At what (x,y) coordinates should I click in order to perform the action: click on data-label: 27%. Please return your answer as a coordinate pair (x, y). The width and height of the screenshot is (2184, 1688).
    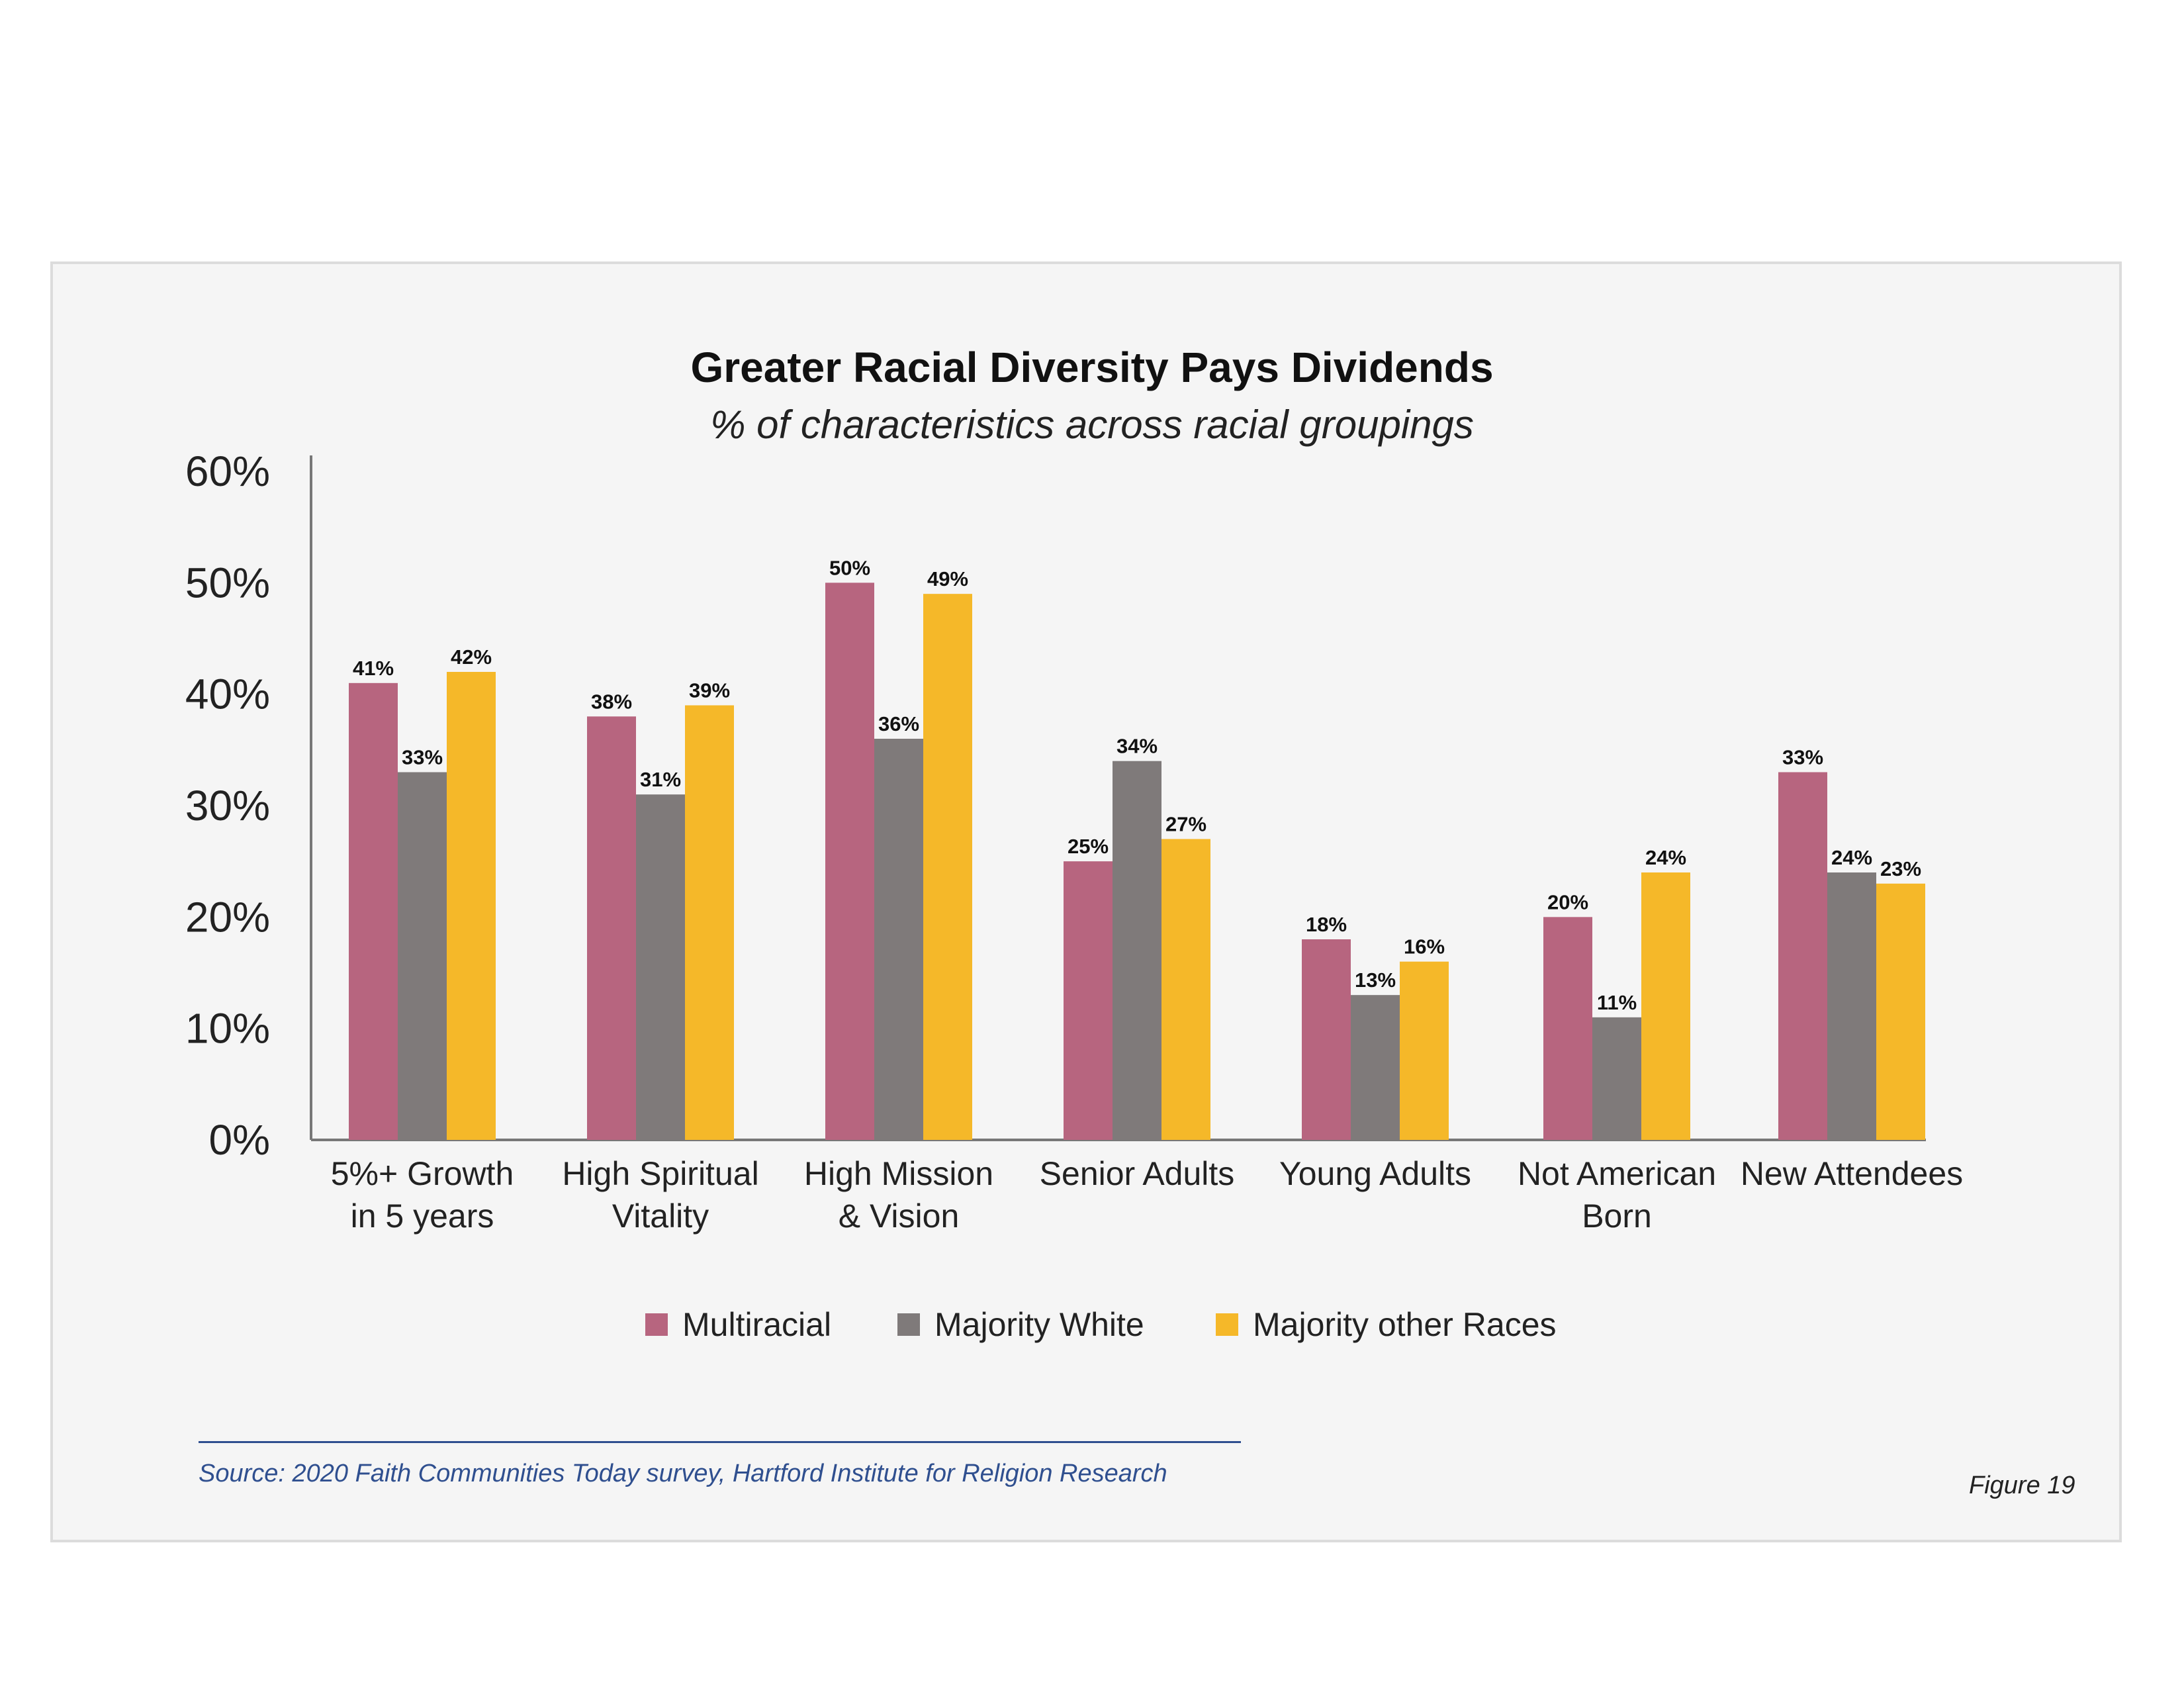
    Looking at the image, I should click on (1185, 824).